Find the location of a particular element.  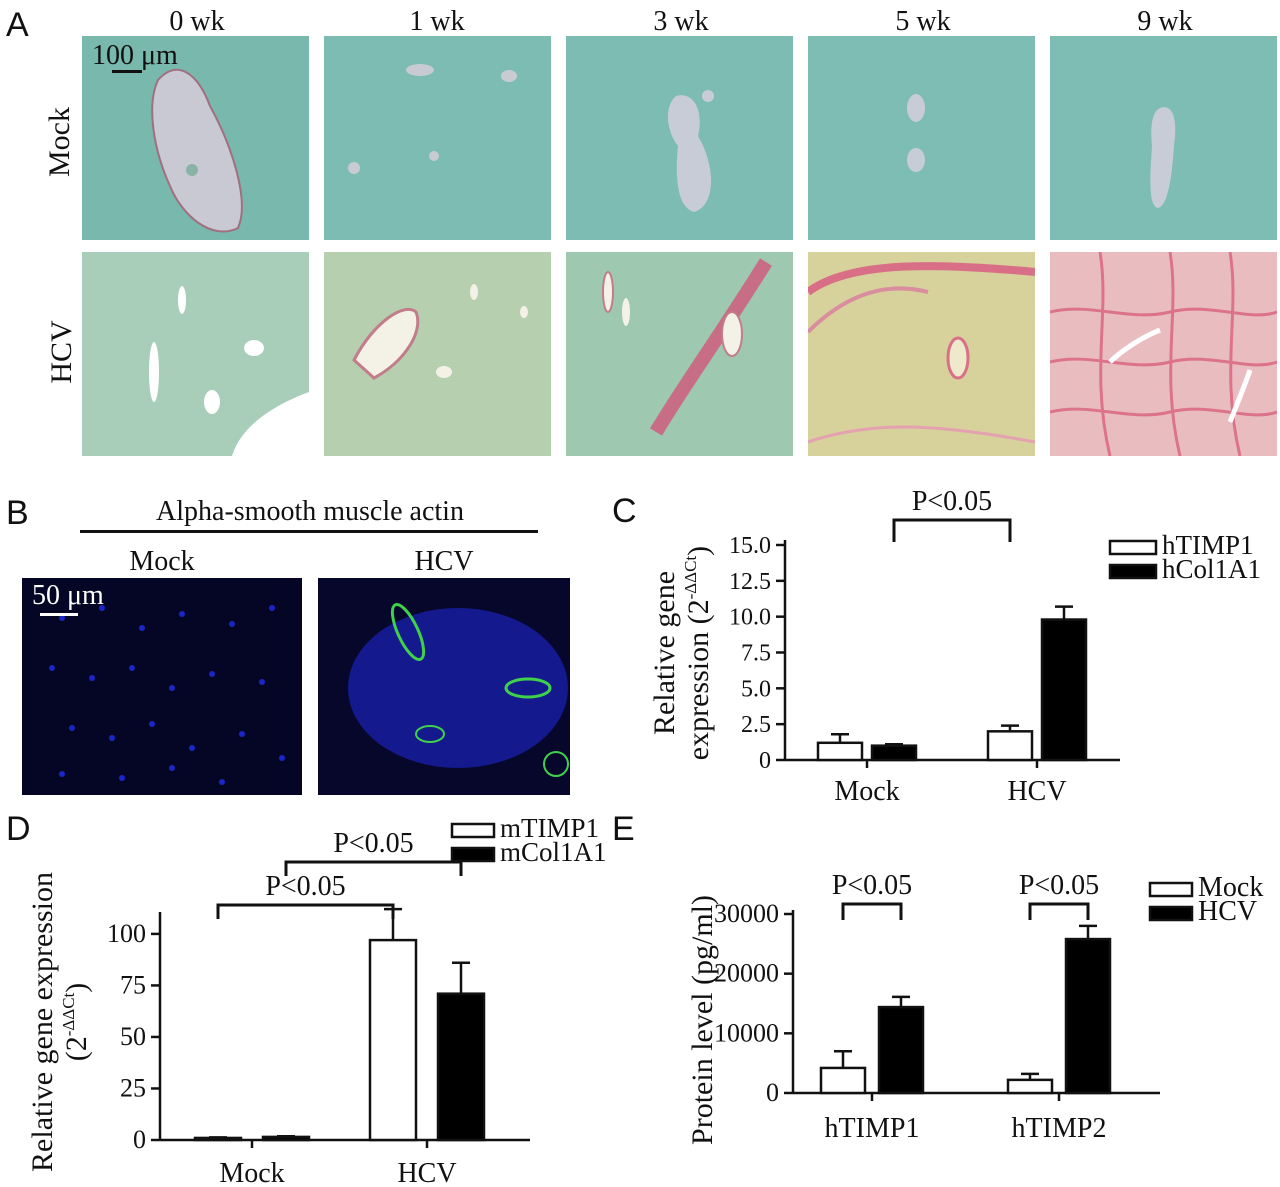

y-axis-title-line2: expression (2-ΔΔCt) is located at coordinates (698, 653).